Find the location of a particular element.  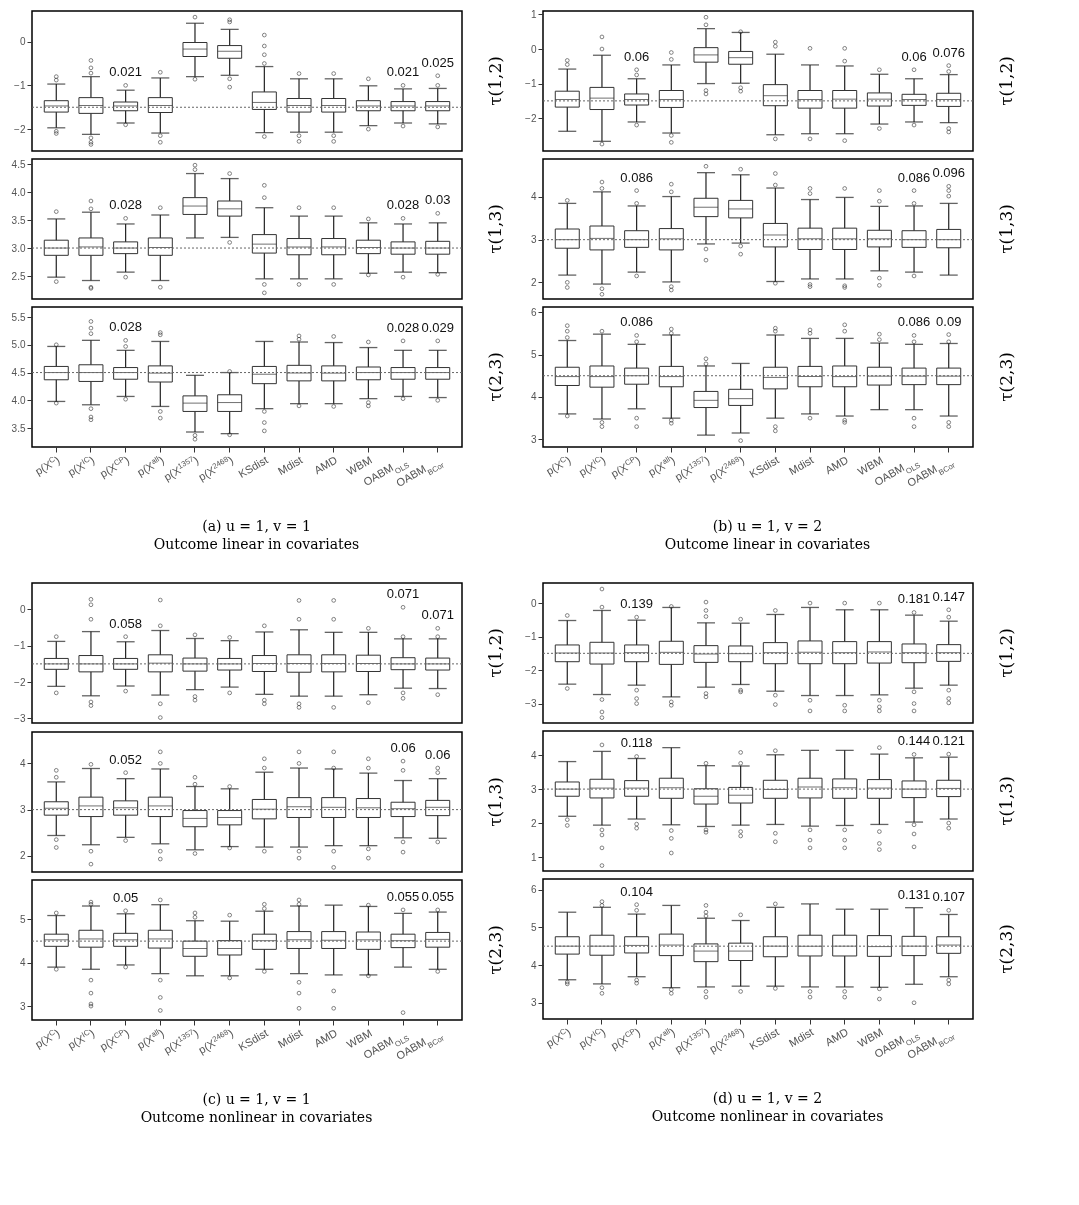

text: 0.144 is located at coordinates (914, 741).